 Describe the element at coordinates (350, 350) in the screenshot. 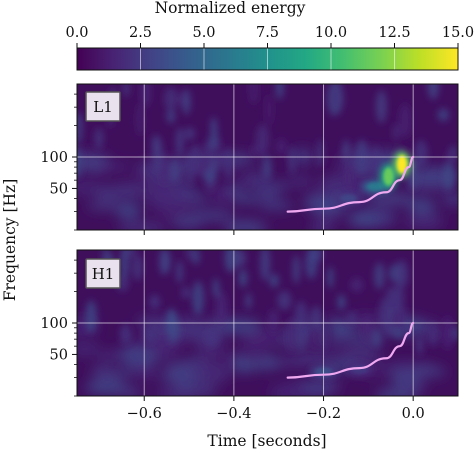

I see `panel-h1-track` at that location.